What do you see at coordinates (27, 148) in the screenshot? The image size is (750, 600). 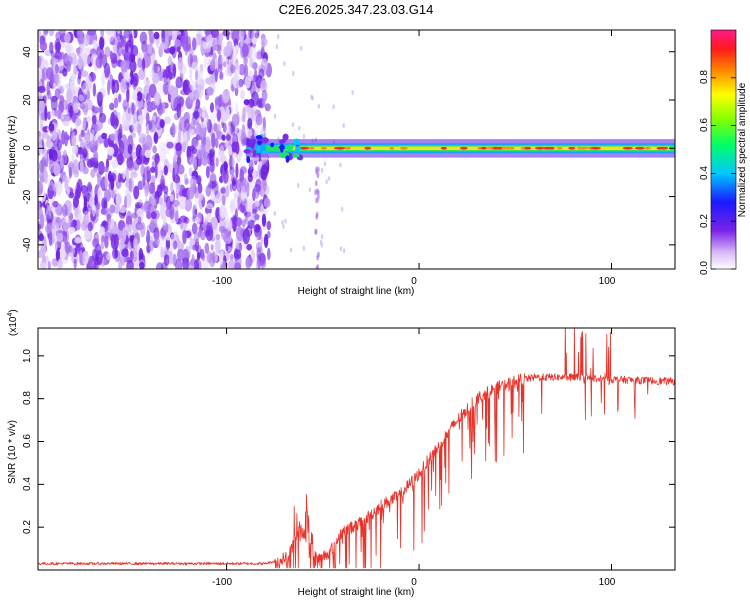 I see `spectrogram-ytick-2: 0` at bounding box center [27, 148].